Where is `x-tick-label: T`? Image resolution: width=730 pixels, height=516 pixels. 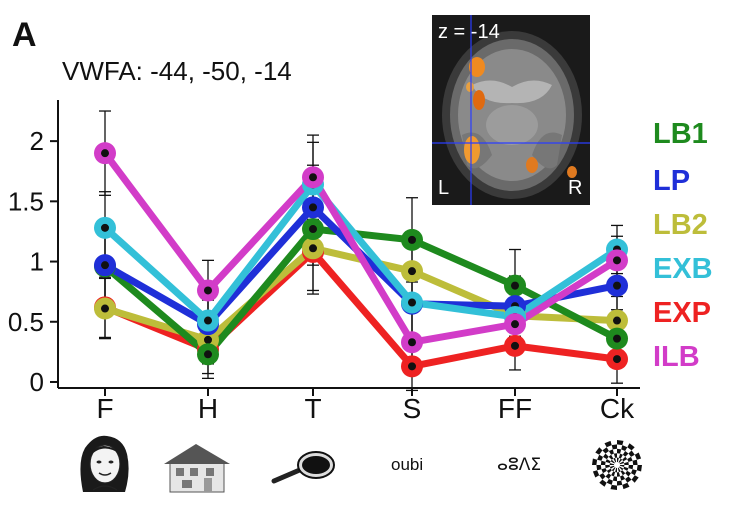
x-tick-label: T is located at coordinates (312, 408).